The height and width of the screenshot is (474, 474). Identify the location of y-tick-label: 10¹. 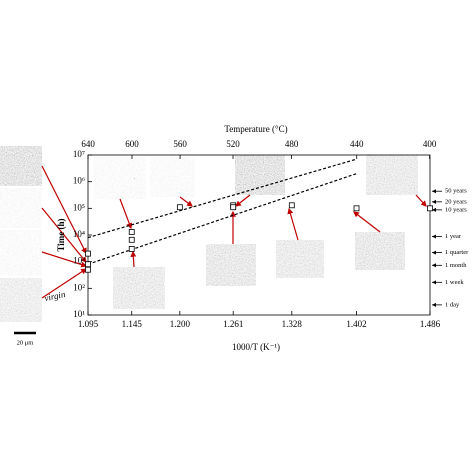
(79, 314).